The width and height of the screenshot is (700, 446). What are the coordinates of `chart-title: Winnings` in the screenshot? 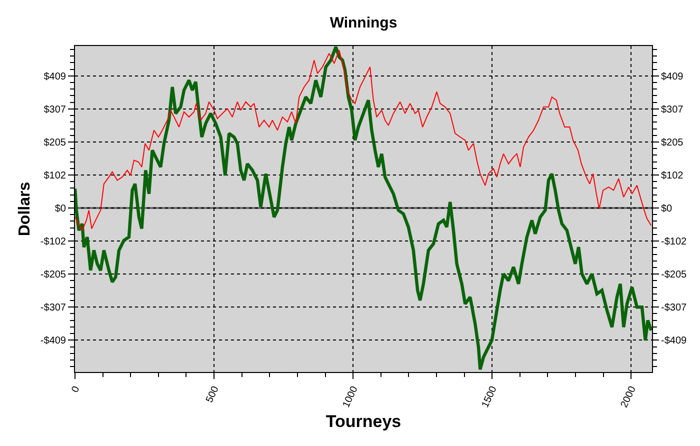 It's located at (364, 23).